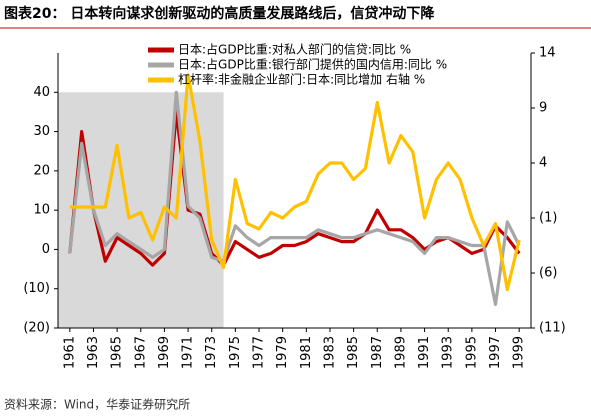 This screenshot has width=591, height=418. What do you see at coordinates (306, 352) in the screenshot?
I see `x-tick-label: 1981` at bounding box center [306, 352].